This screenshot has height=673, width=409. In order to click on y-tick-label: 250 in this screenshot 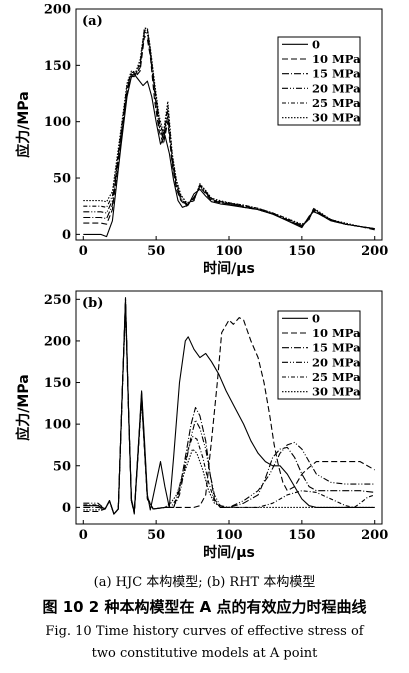, I will do `click(57, 300)`.